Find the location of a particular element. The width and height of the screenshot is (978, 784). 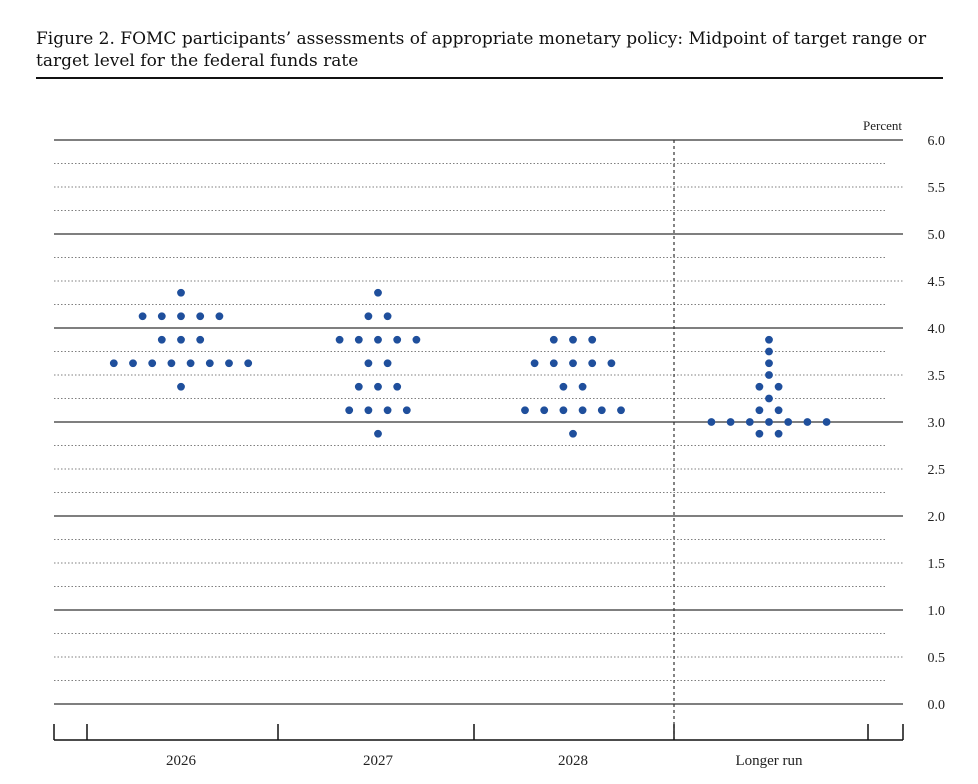

y-tick-label: 1.5 is located at coordinates (937, 564).